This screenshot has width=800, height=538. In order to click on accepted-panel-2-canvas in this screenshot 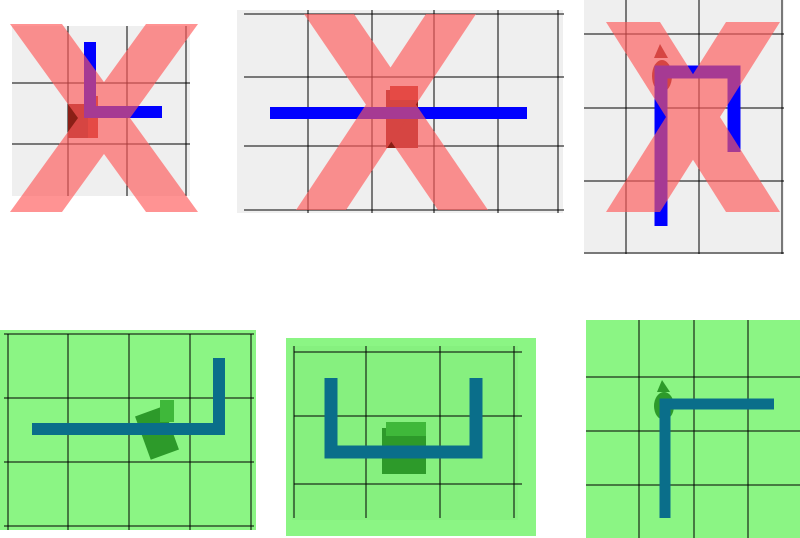, I will do `click(411, 437)`.